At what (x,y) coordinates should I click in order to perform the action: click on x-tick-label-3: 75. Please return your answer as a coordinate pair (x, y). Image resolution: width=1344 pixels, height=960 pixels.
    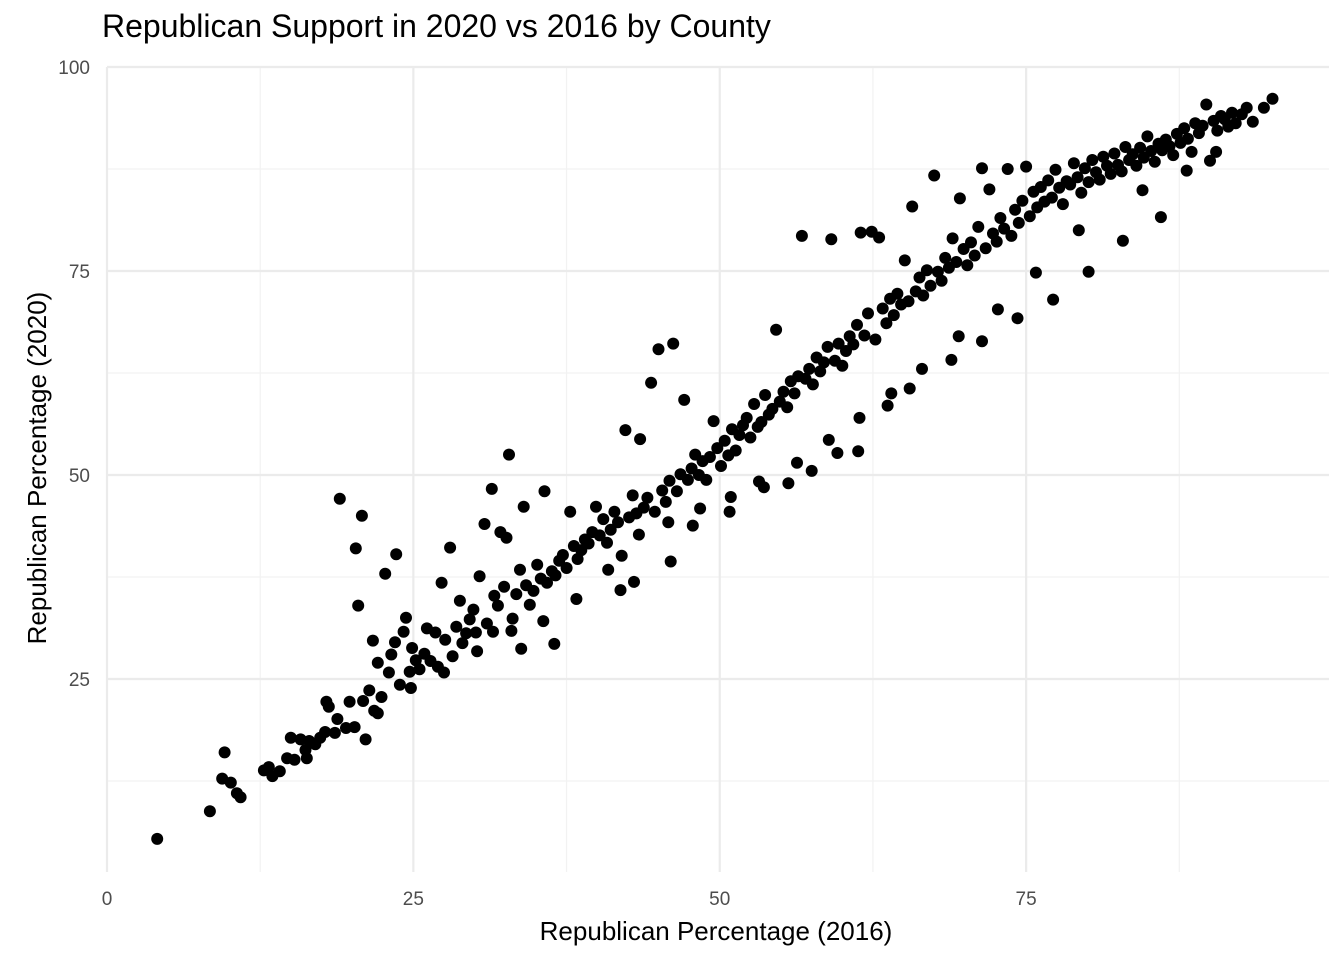
    Looking at the image, I should click on (1026, 899).